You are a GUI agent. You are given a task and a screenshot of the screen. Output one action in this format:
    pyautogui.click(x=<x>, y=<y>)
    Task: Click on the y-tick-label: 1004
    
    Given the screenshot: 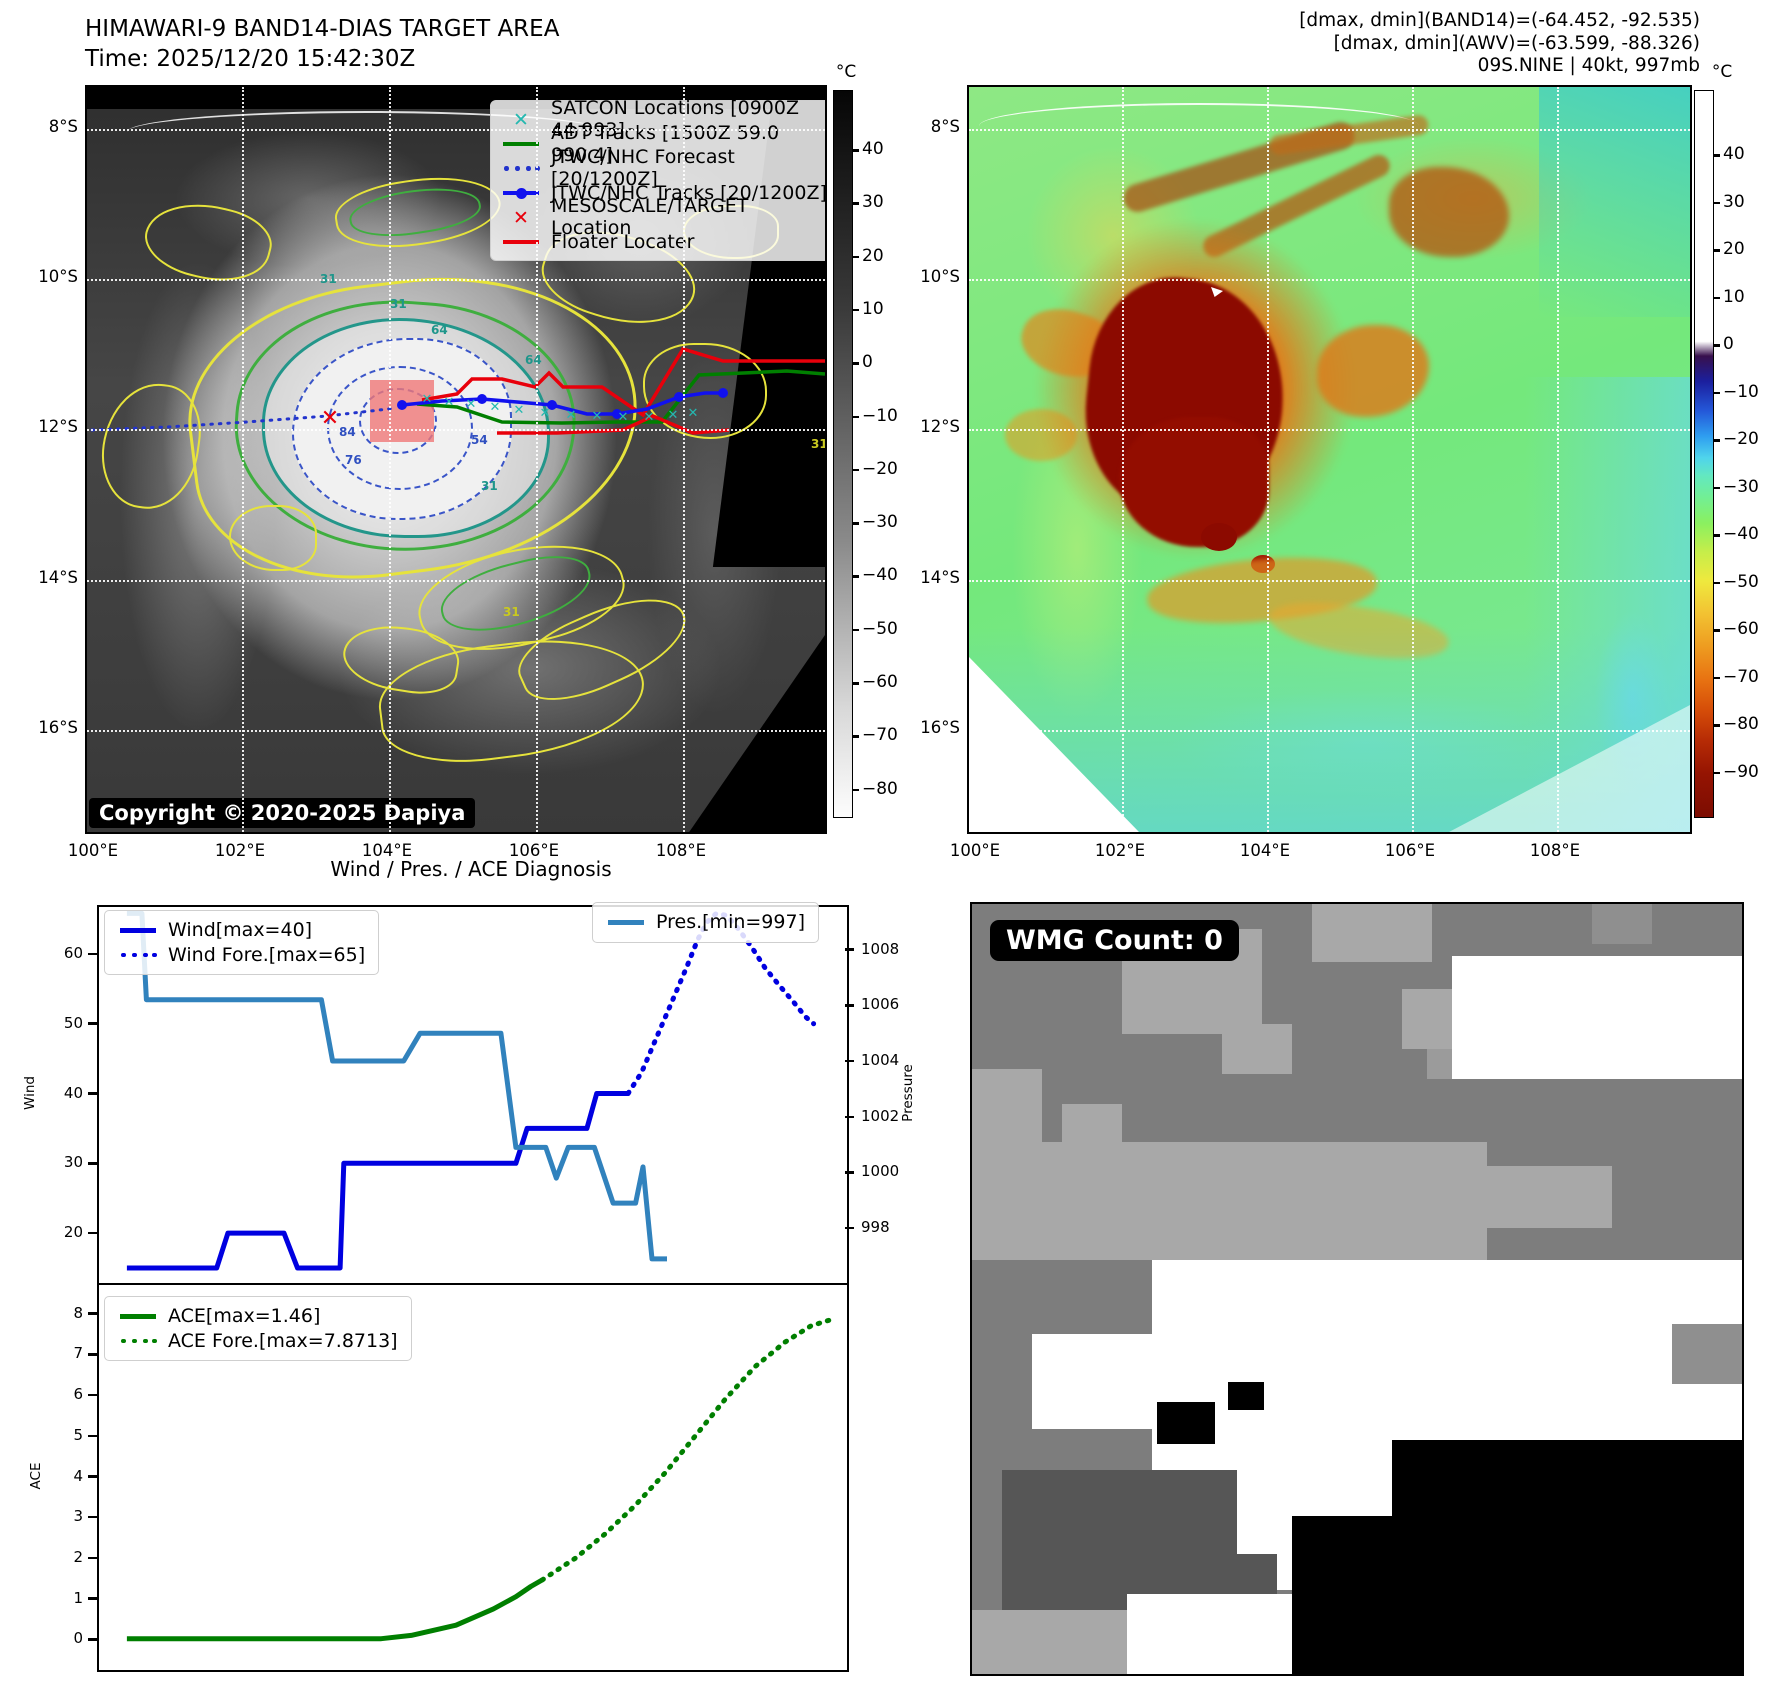 What is the action you would take?
    pyautogui.click(x=880, y=1060)
    